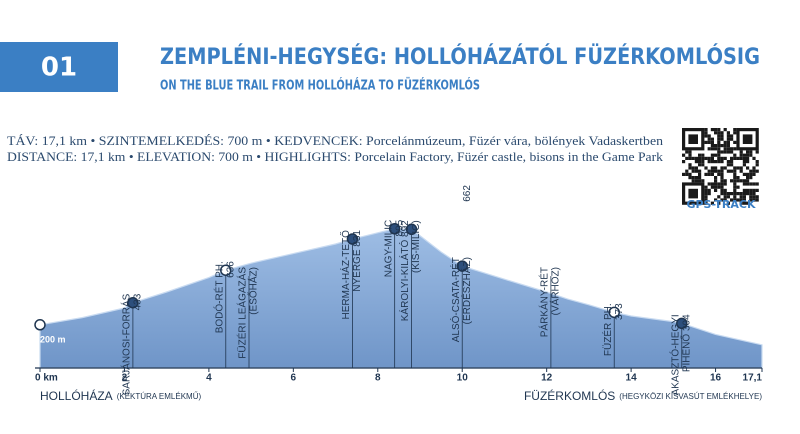 The height and width of the screenshot is (434, 800). I want to click on number-box, so click(59, 67).